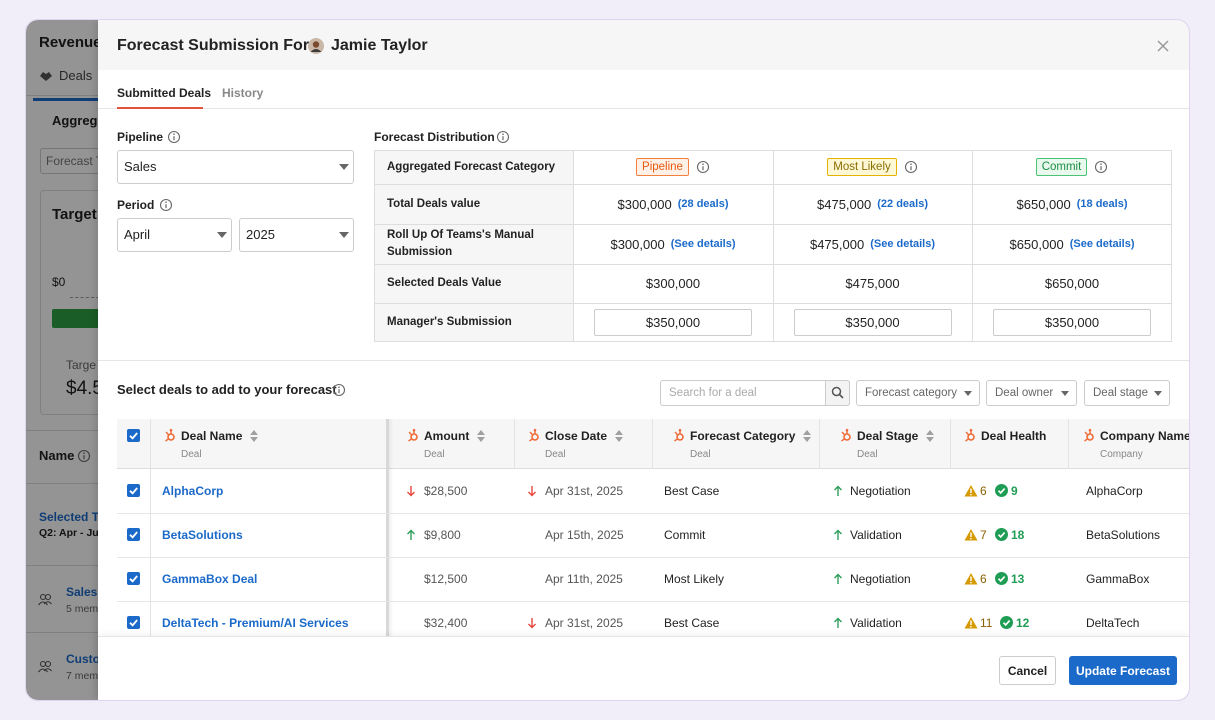 Image resolution: width=1215 pixels, height=720 pixels. Describe the element at coordinates (986, 623) in the screenshot. I see `warning-count: 11` at that location.